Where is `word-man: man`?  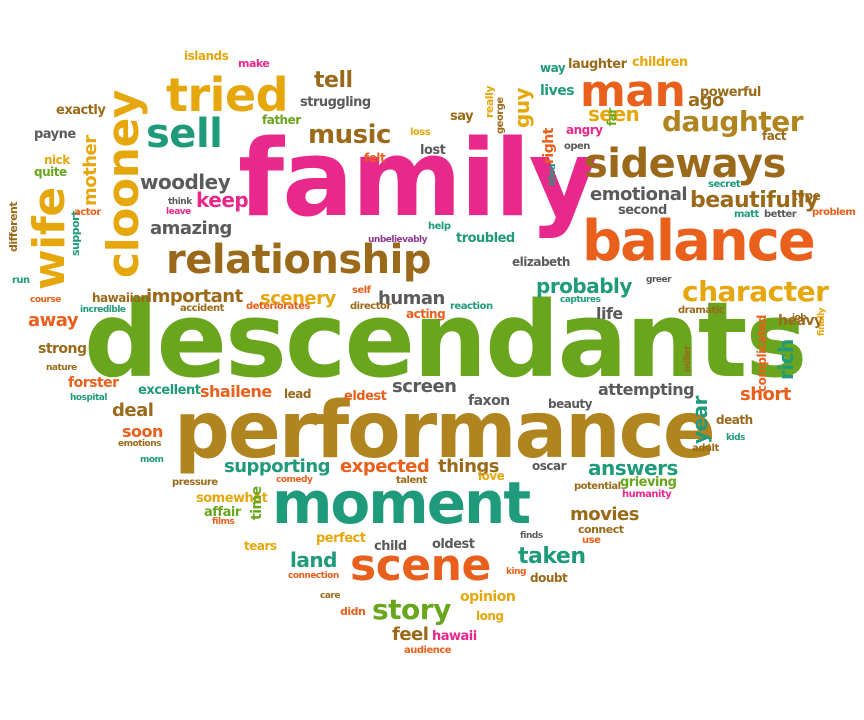 word-man: man is located at coordinates (633, 91).